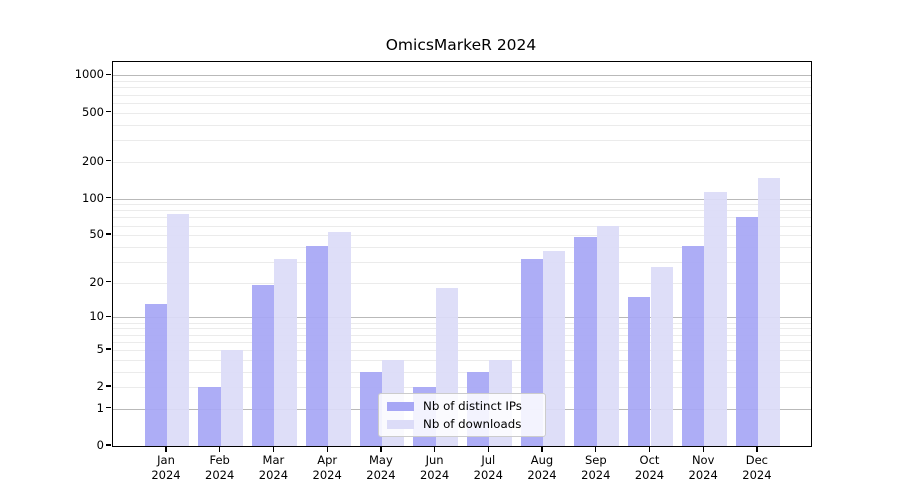 This screenshot has width=900, height=500. Describe the element at coordinates (263, 365) in the screenshot. I see `bar-ips-mar` at that location.